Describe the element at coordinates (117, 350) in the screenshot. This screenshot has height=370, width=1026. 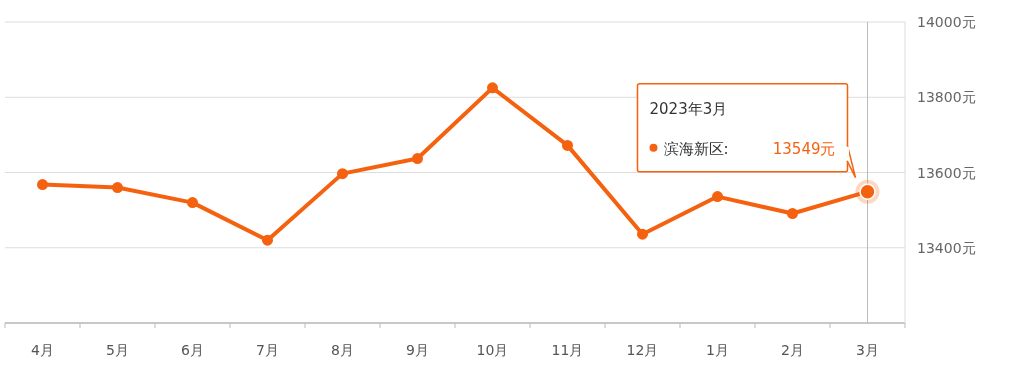
I see `x-tick-label: 5月` at that location.